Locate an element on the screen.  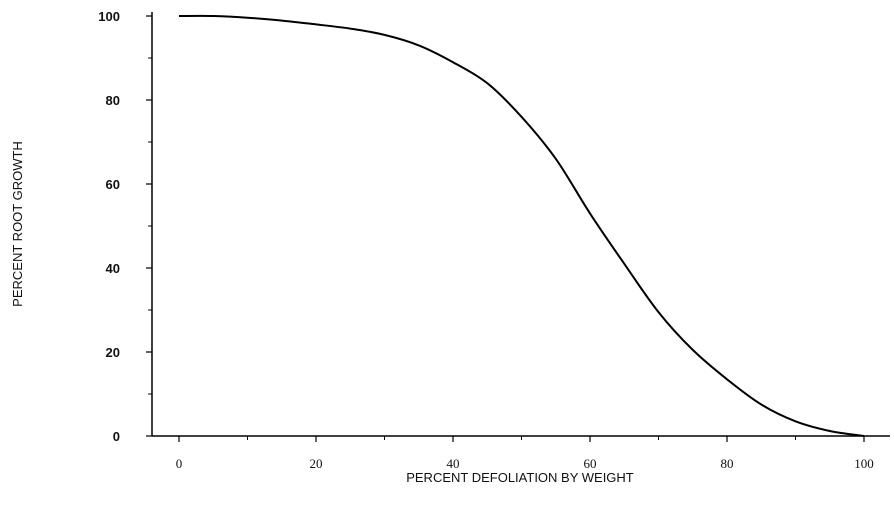
x-axis: 0 20 40 60 80 100 is located at coordinates (521, 453).